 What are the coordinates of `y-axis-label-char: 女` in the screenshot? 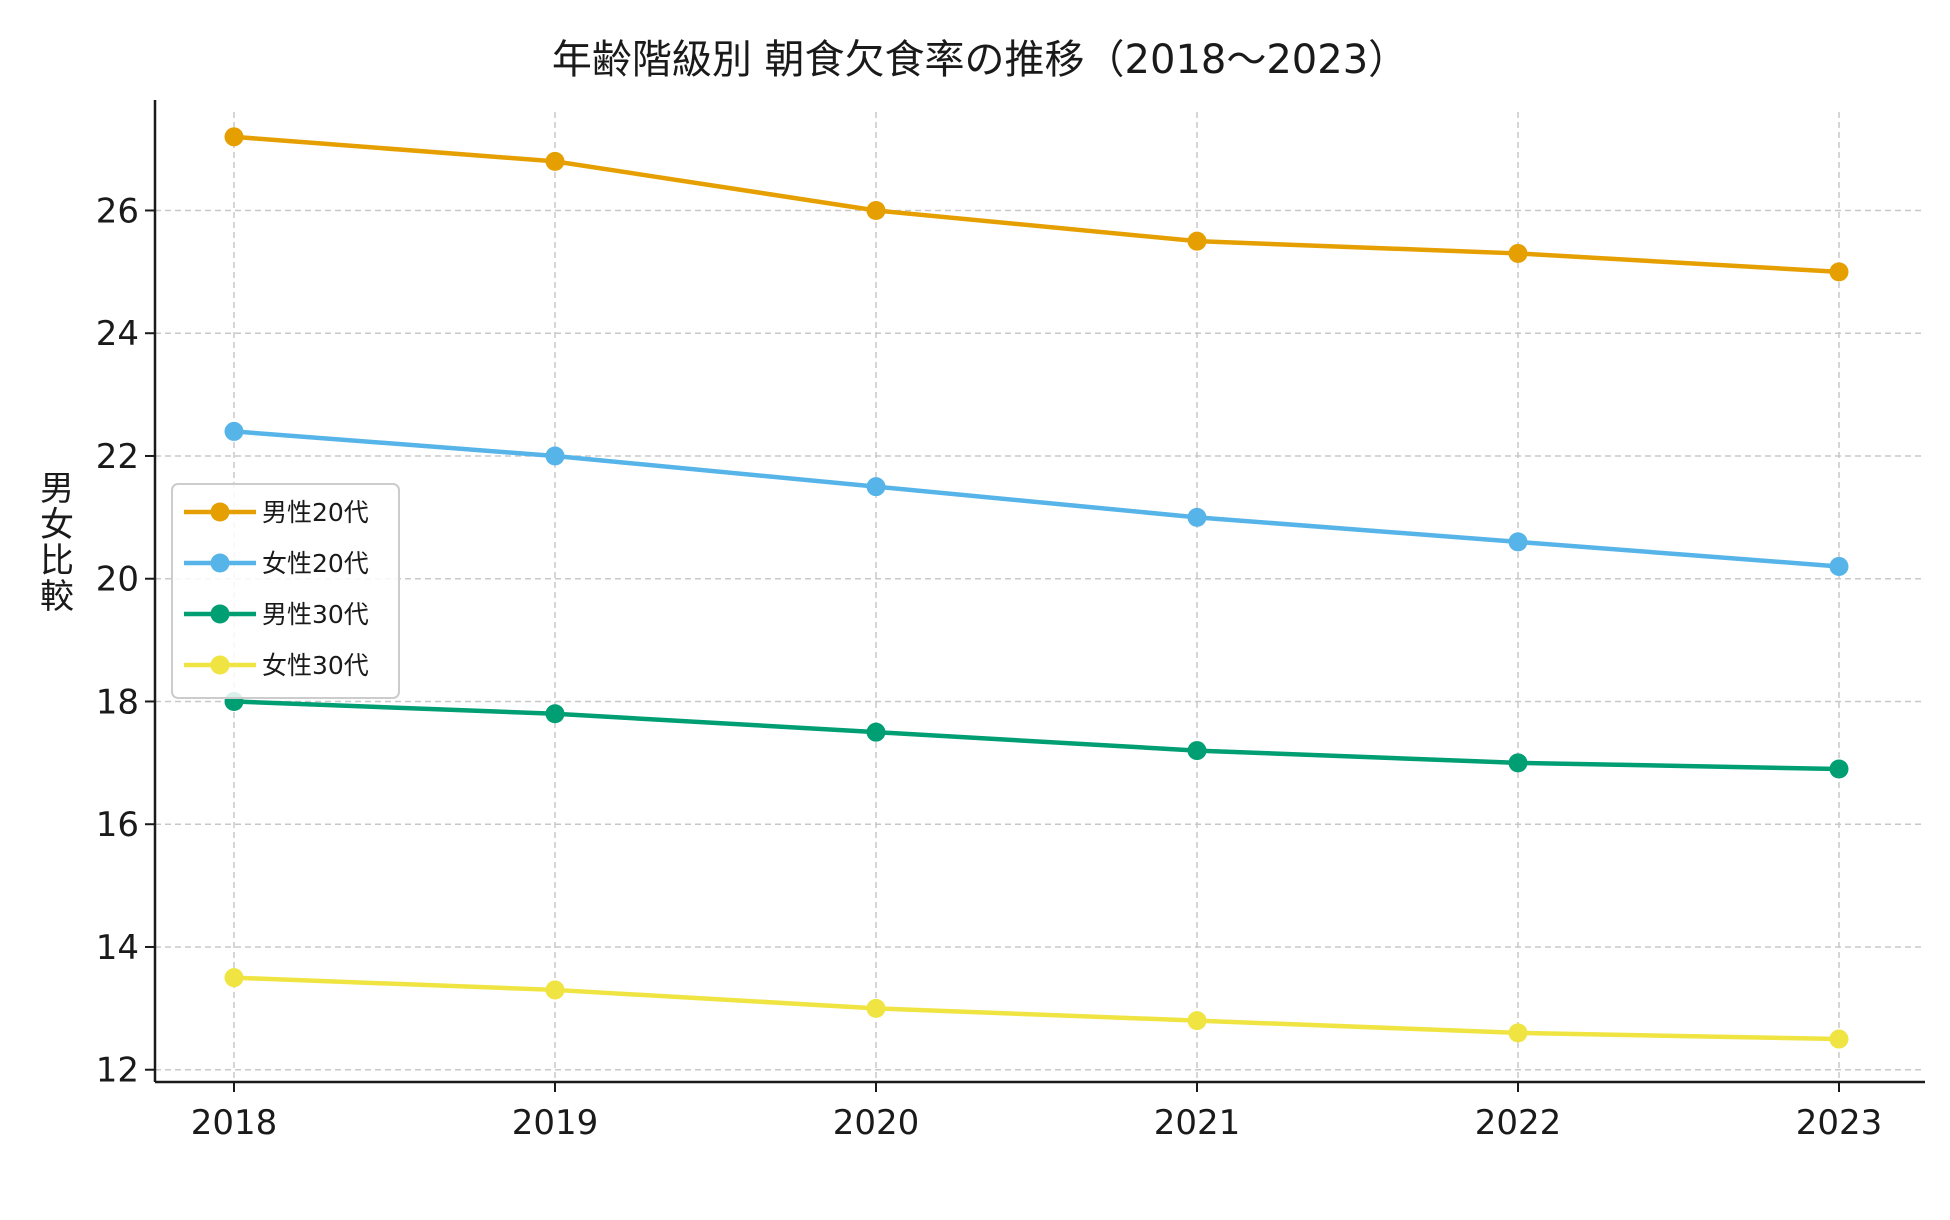 It's located at (57, 525).